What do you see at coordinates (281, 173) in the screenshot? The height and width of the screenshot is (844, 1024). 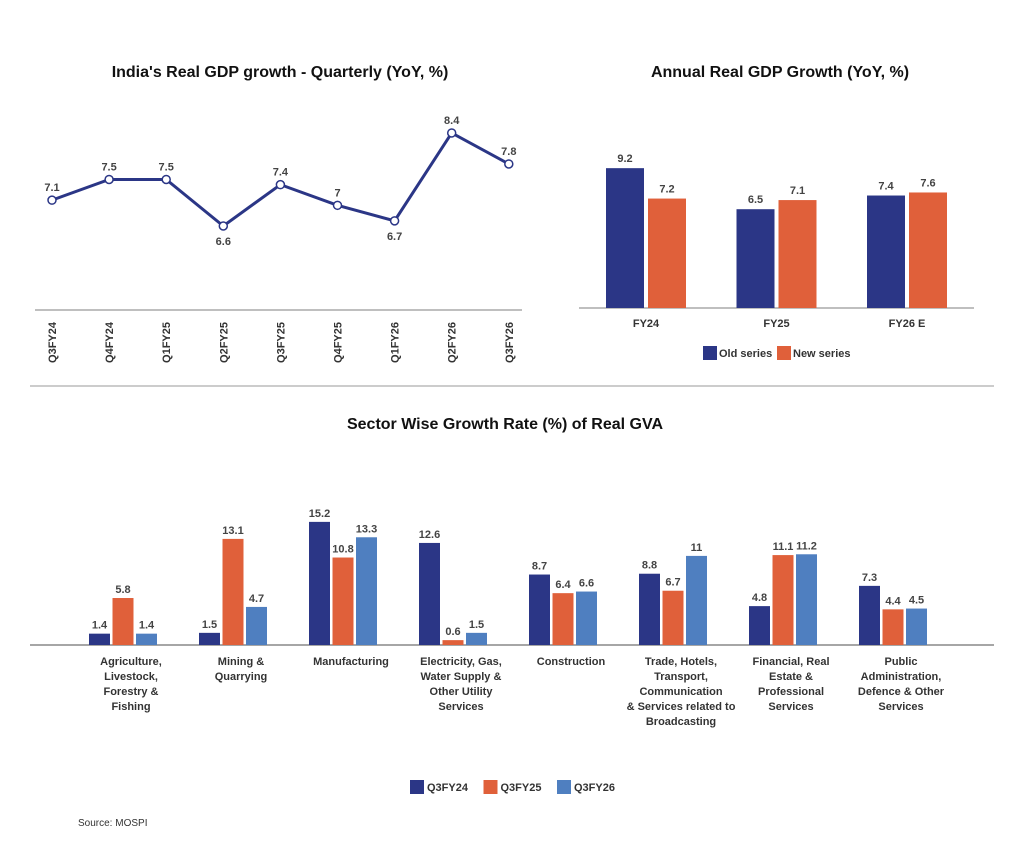 I see `quarterly-data-label: 7.4` at bounding box center [281, 173].